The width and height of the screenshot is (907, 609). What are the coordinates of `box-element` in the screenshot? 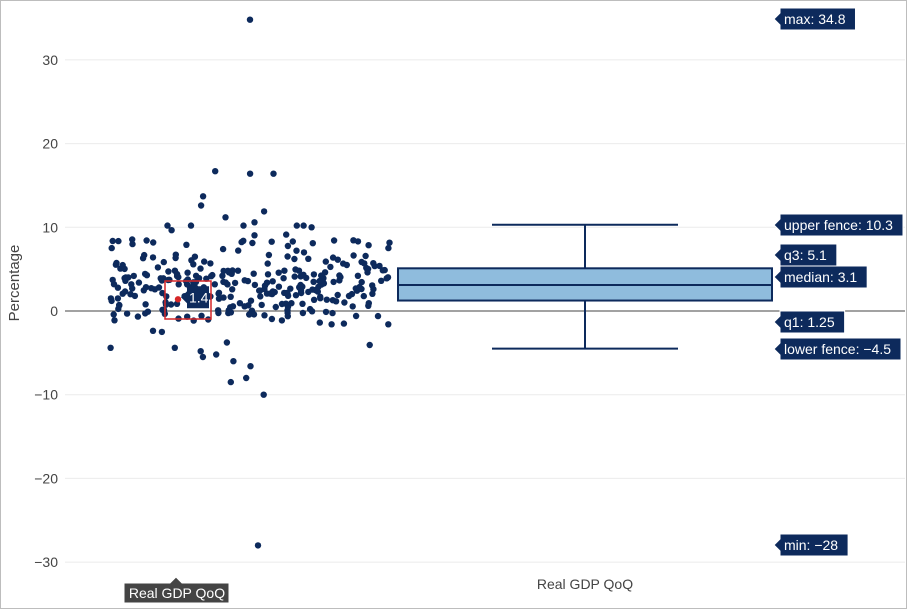 It's located at (585, 286).